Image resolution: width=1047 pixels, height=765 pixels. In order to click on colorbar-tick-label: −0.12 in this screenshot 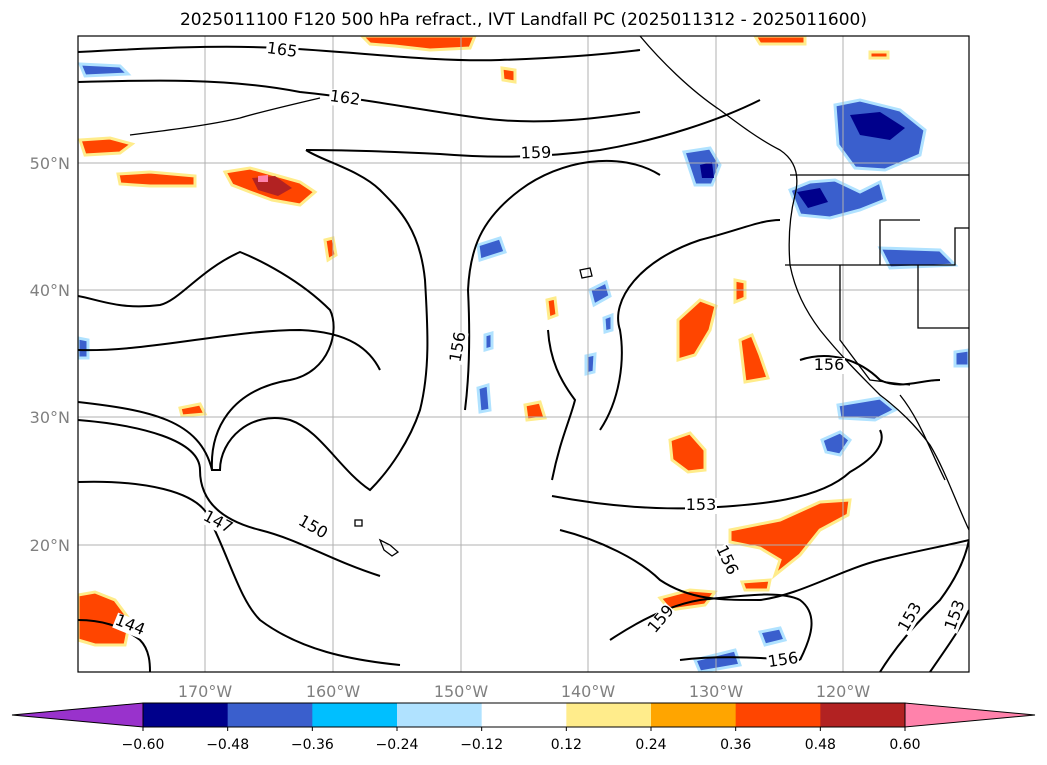, I will do `click(481, 745)`.